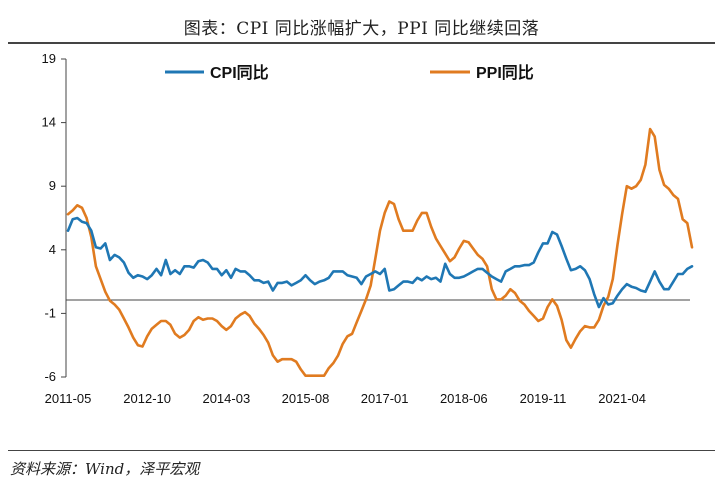 The image size is (723, 487). I want to click on chart-title: 图表：CPI 同比涨幅扩大，PPI 同比继续回落, so click(361, 29).